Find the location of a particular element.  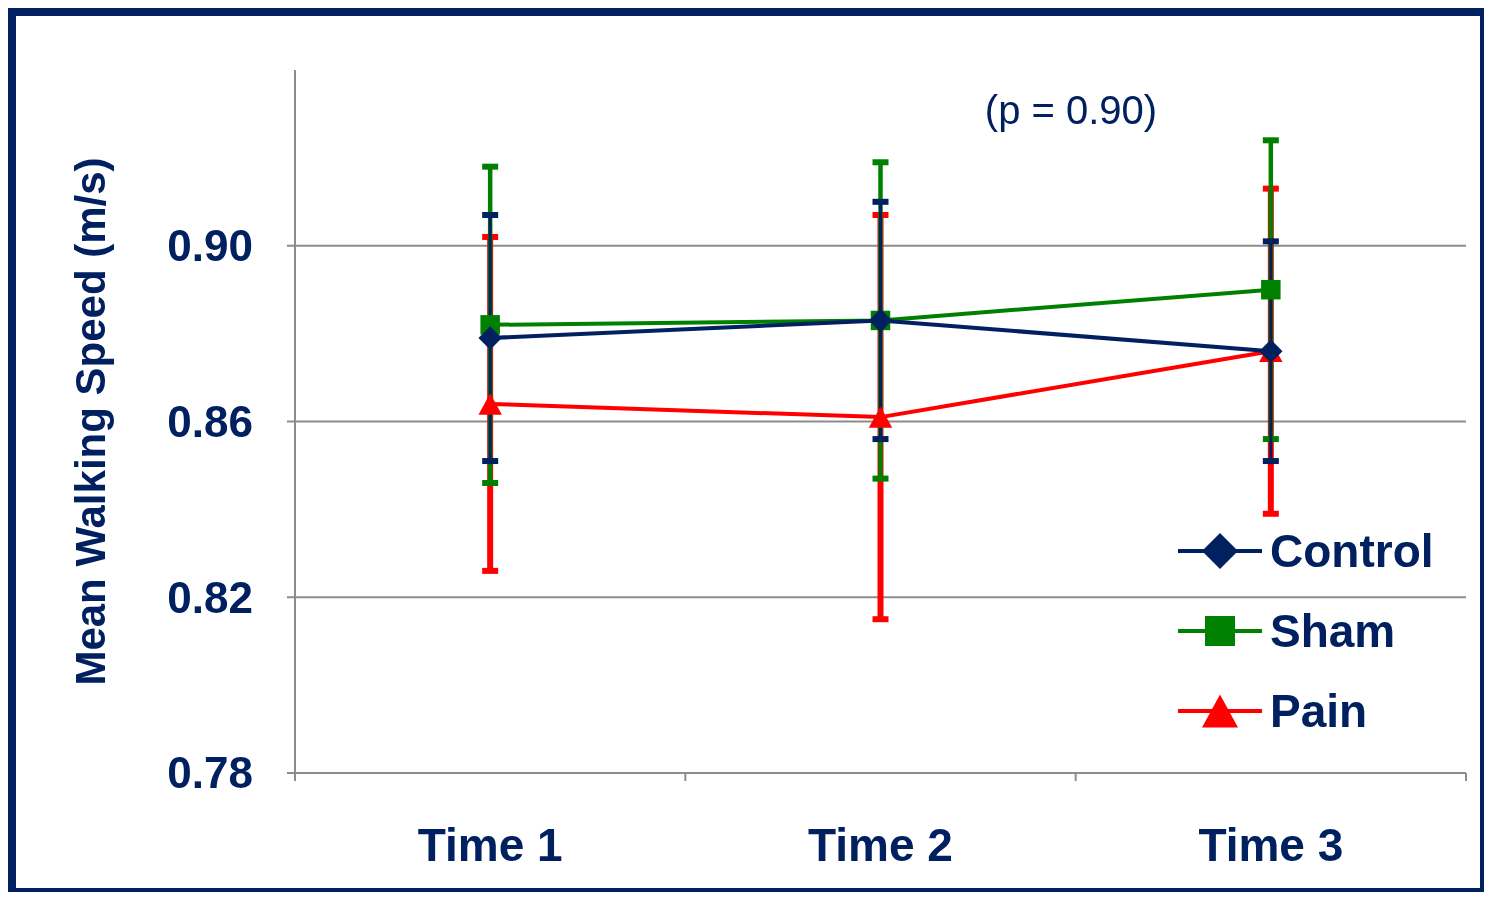

x-tick-label: Time 2 is located at coordinates (880, 845).